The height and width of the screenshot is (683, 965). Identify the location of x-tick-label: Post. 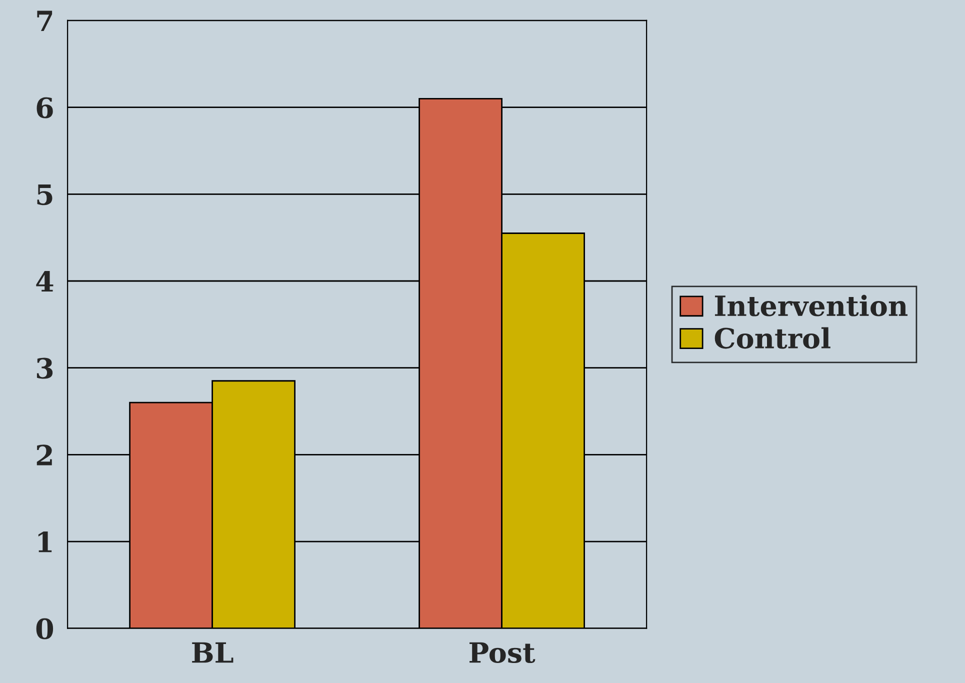
(503, 653).